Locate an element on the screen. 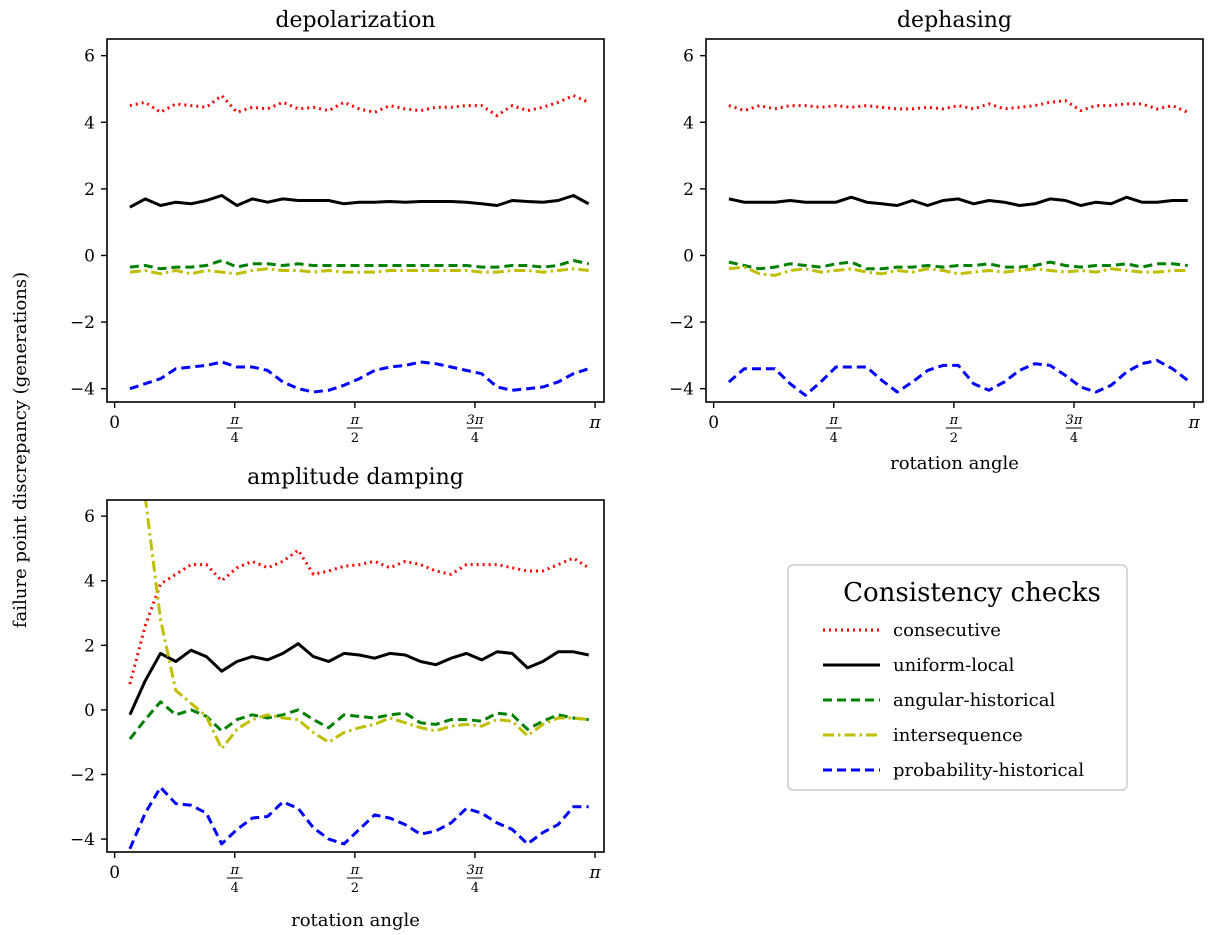  legend-title: Consistency checks is located at coordinates (972, 593).